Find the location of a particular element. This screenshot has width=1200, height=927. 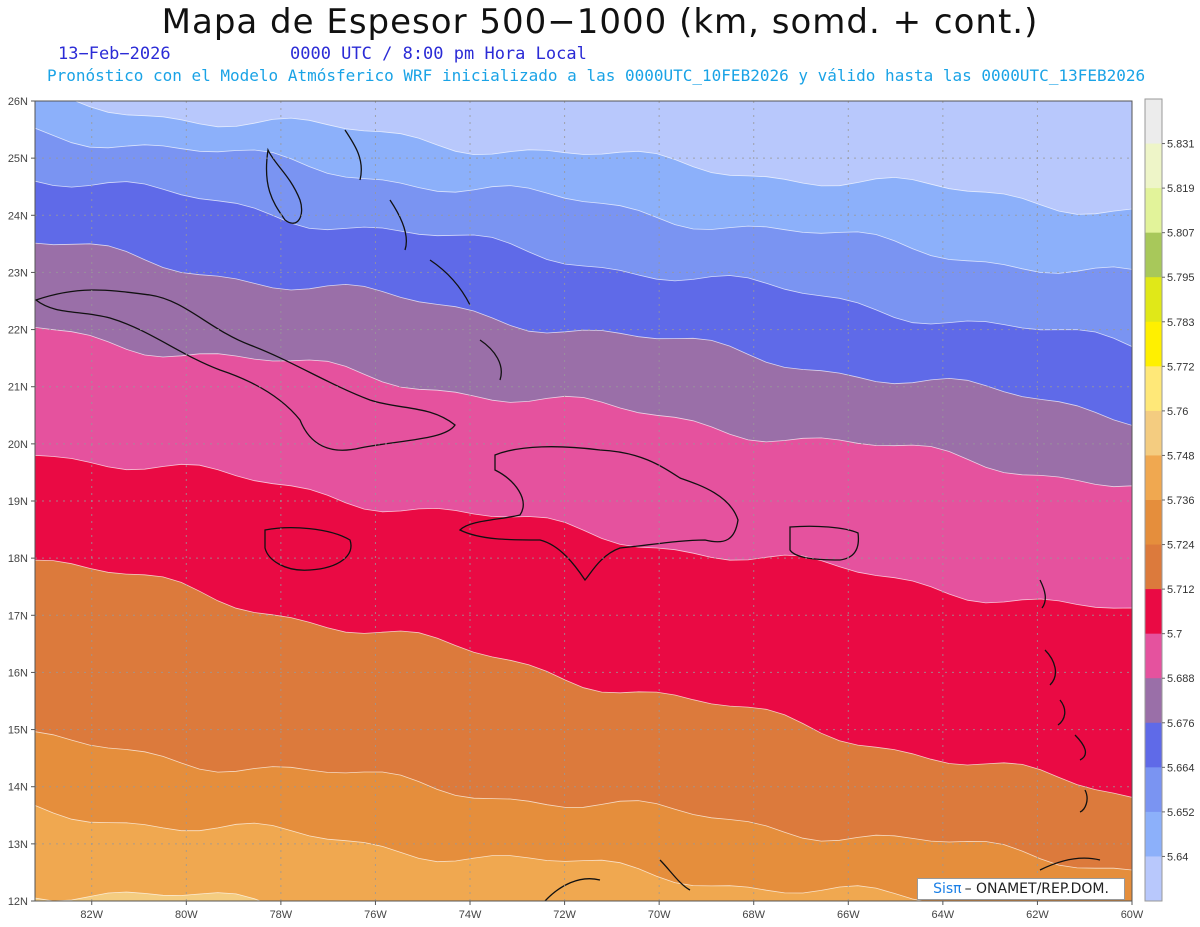

legend-label: 5.795 is located at coordinates (1181, 278).